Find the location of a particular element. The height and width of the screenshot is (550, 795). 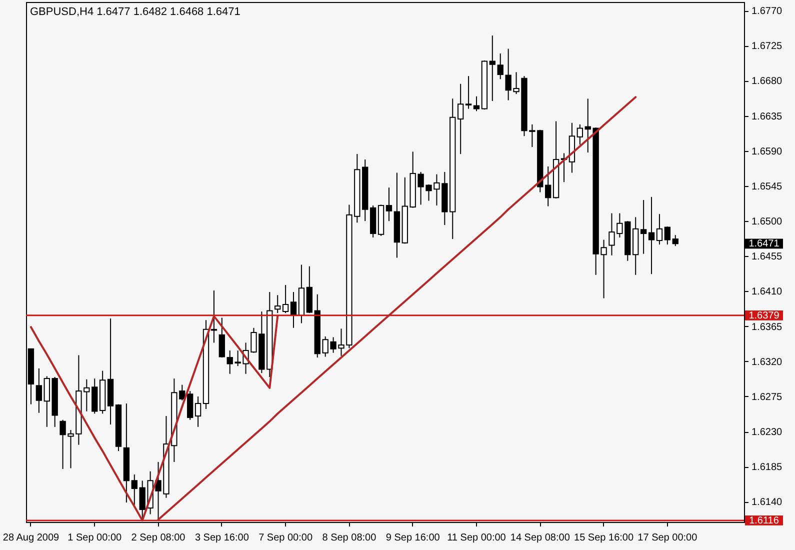

x-tick-label: 17 Sep 00:00 is located at coordinates (668, 538).